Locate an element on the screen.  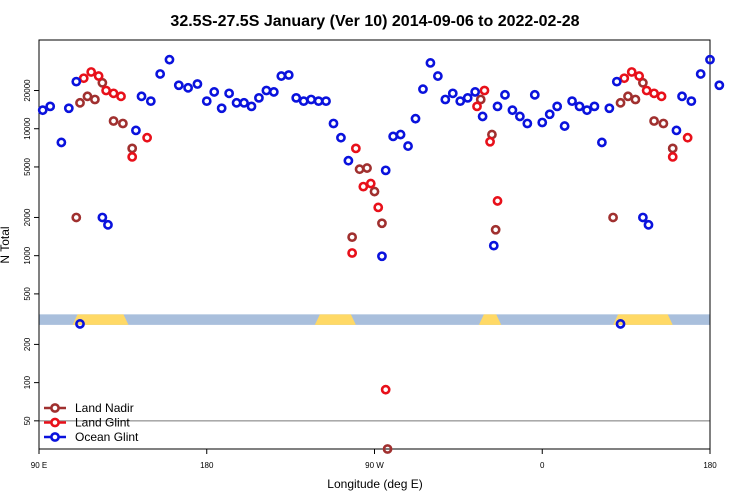
legend-label-land-nadir: Land Nadir is located at coordinates (104, 408).